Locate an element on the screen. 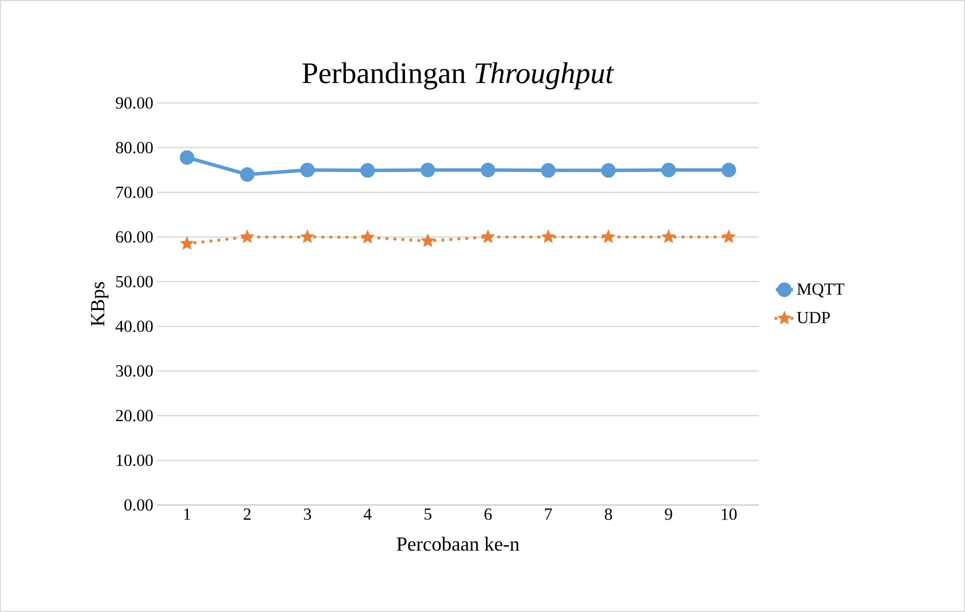 This screenshot has height=612, width=965. x-tick-label: 2 is located at coordinates (247, 514).